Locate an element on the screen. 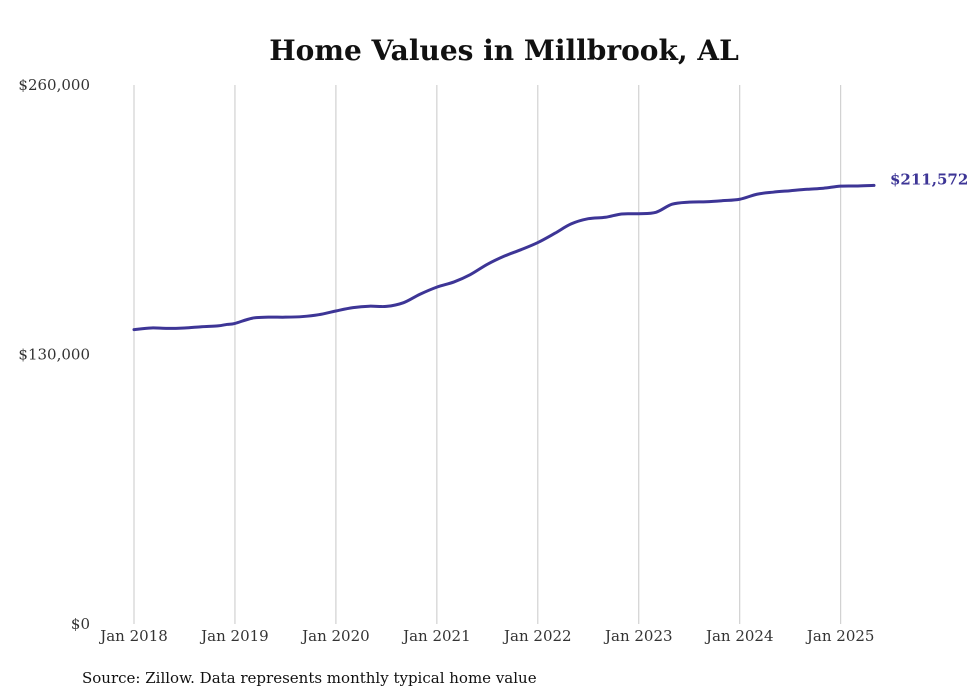 The image size is (980, 699). x-tick-label: Jan 2019 is located at coordinates (234, 636).